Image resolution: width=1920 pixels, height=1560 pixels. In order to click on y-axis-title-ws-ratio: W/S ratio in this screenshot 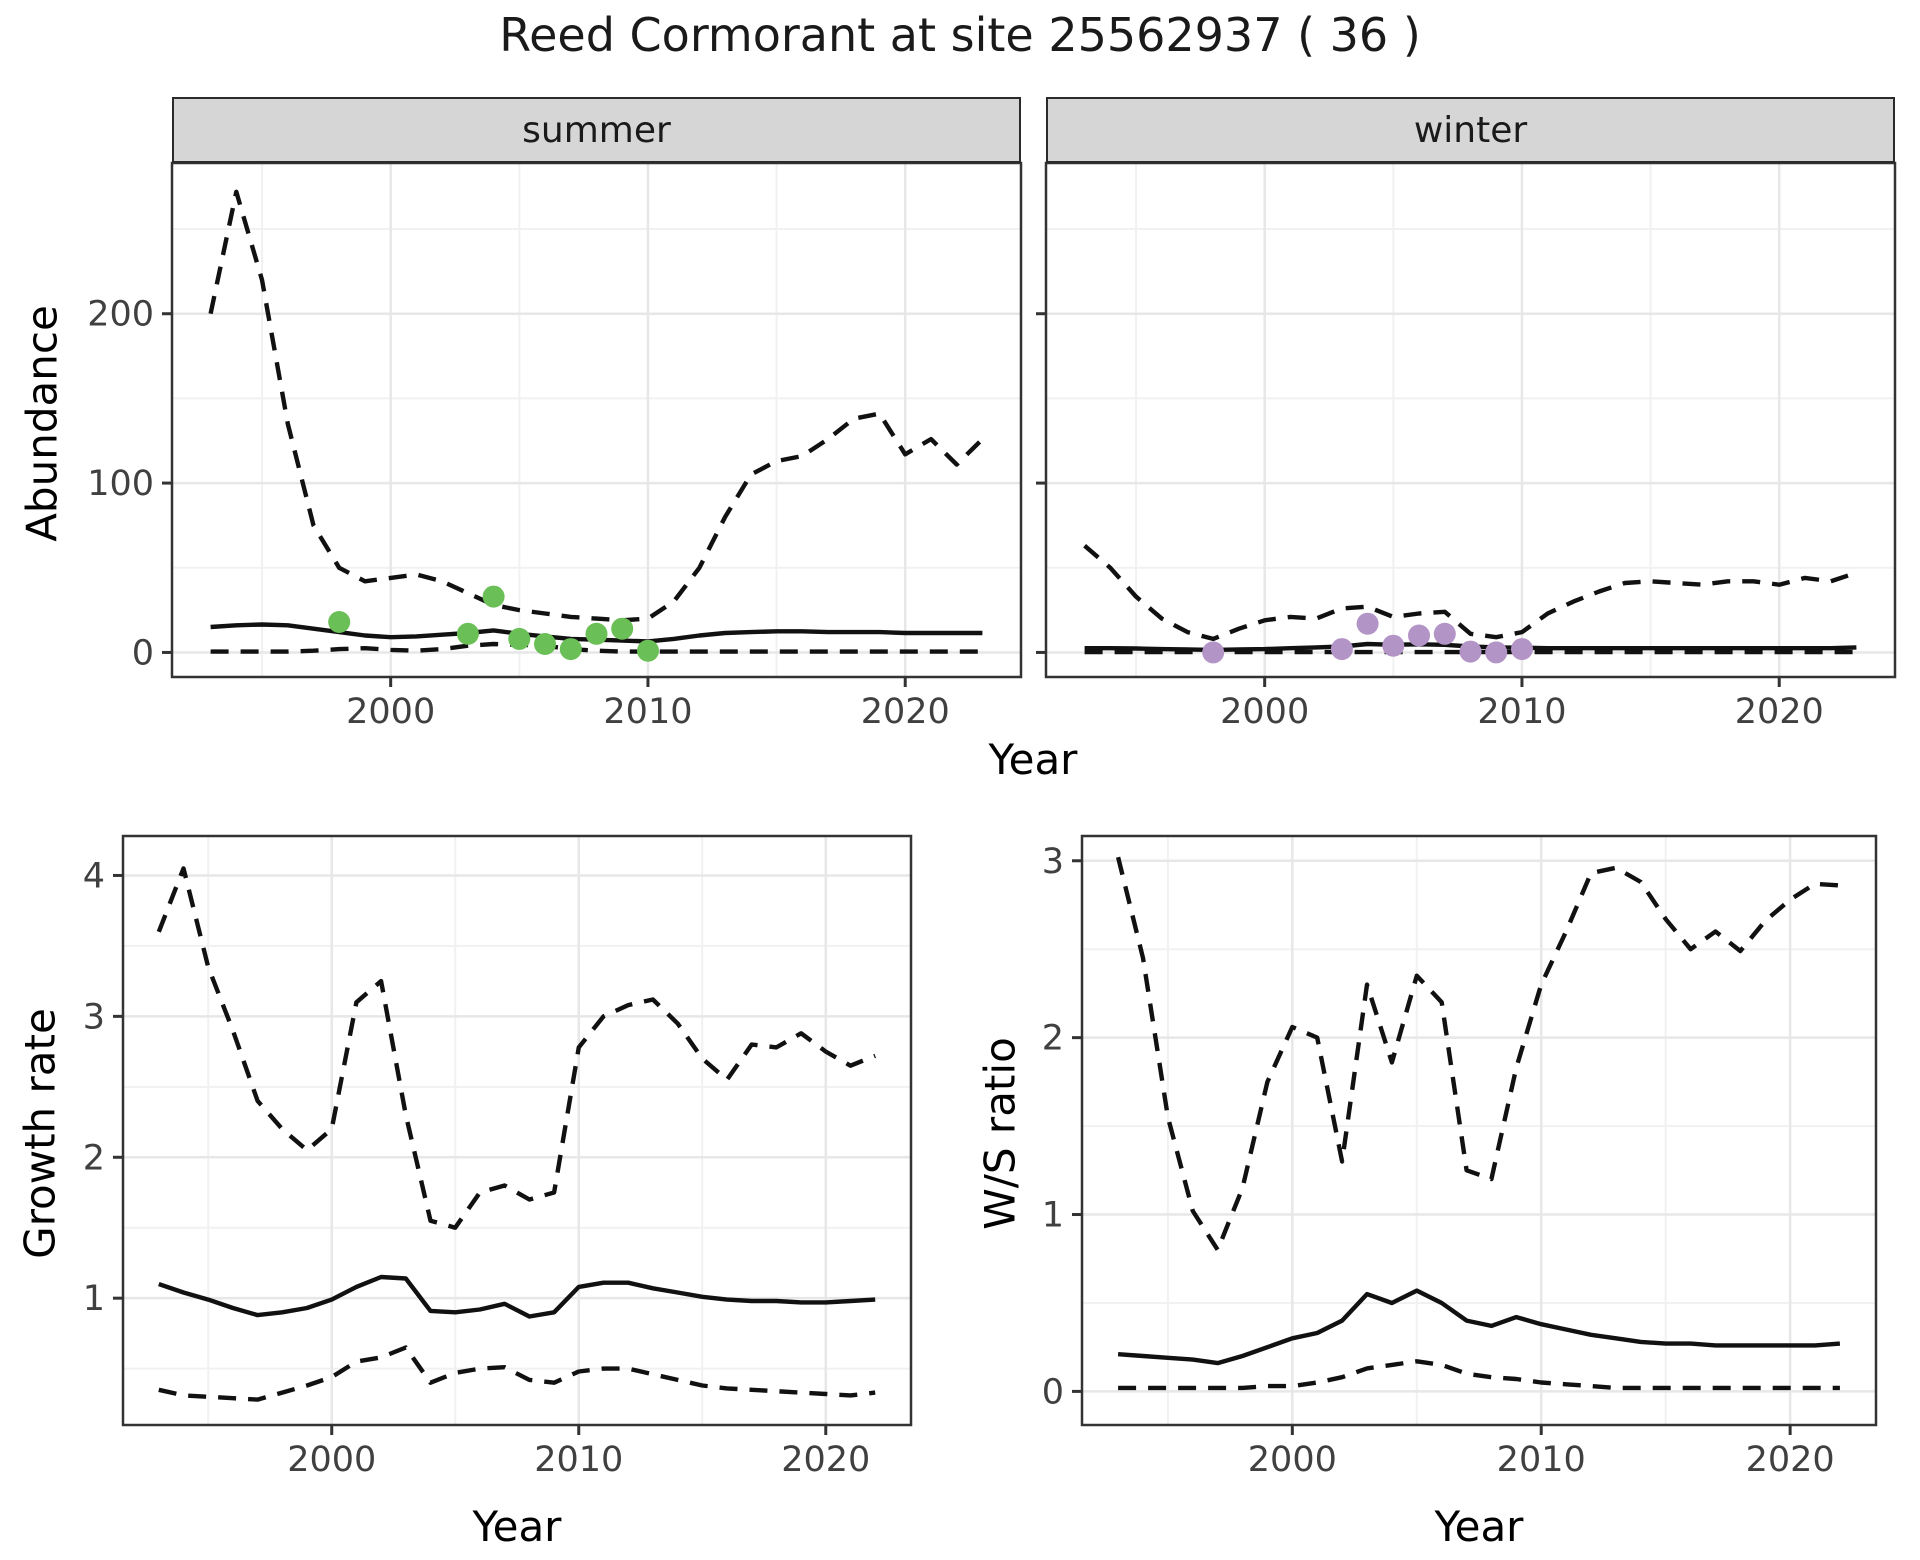, I will do `click(1000, 1133)`.